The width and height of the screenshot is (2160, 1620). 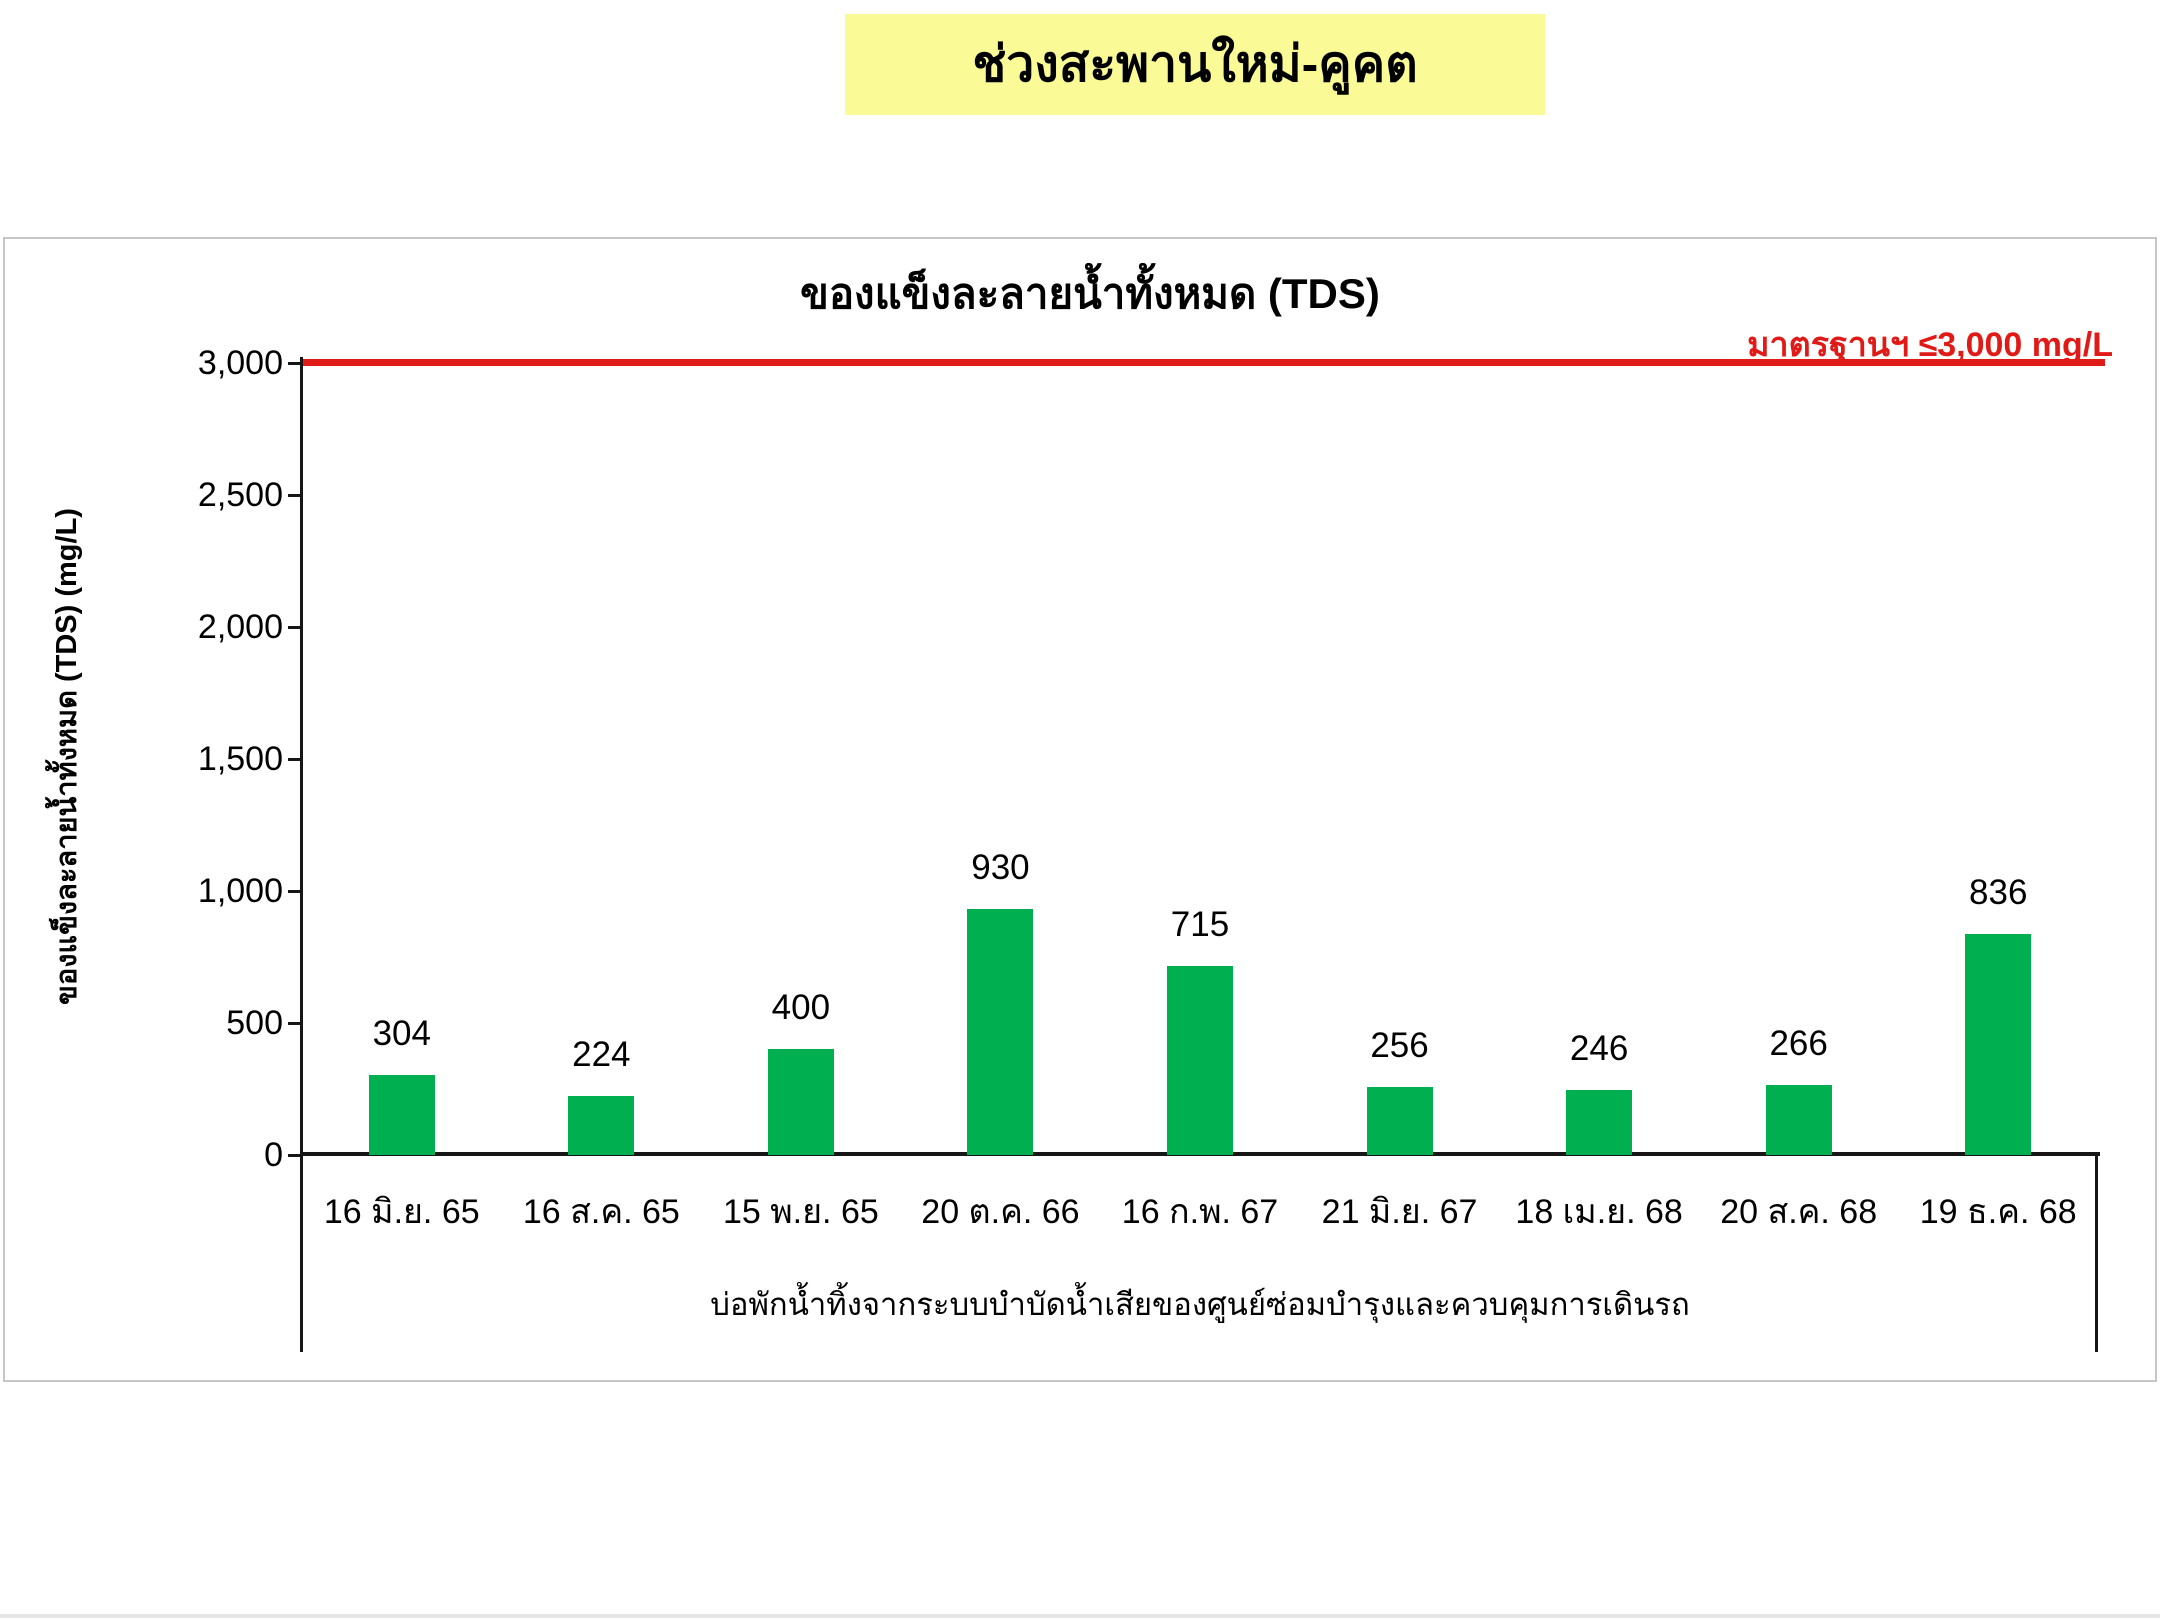 I want to click on bar-value-label: 930, so click(x=1000, y=867).